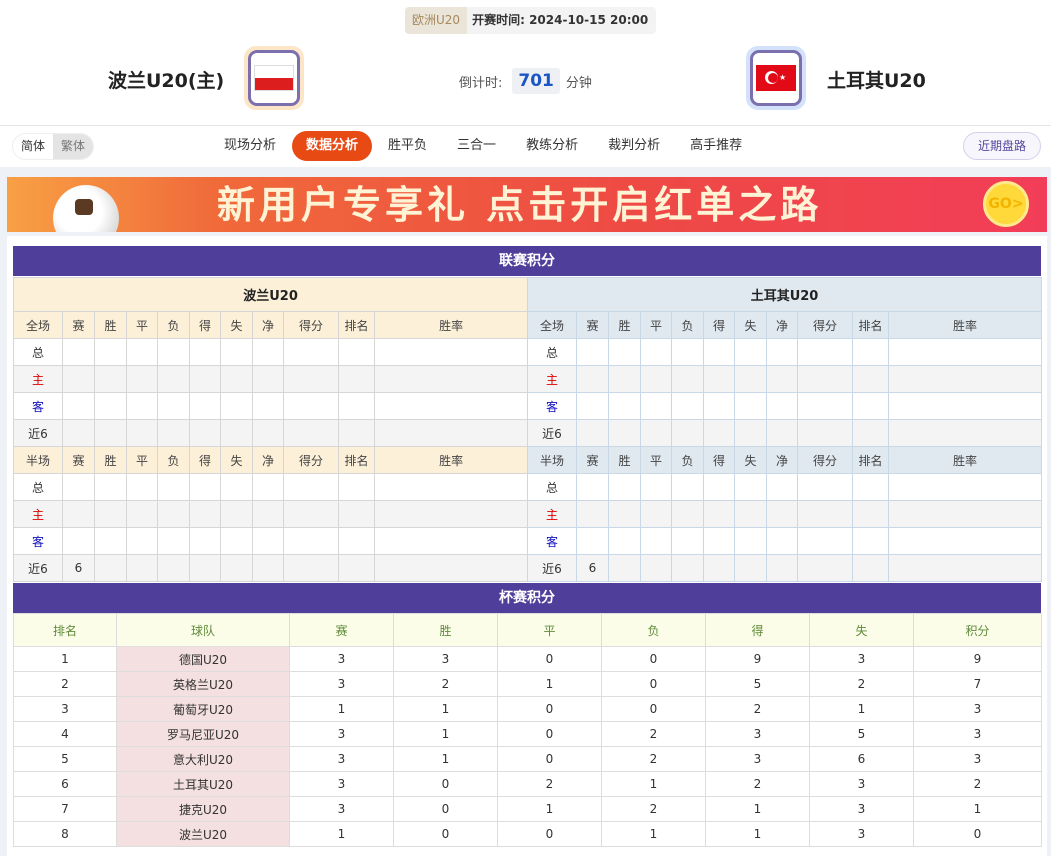 The height and width of the screenshot is (856, 1051). I want to click on banner-text: 新用户专享礼 点击开启红单之路, so click(520, 205).